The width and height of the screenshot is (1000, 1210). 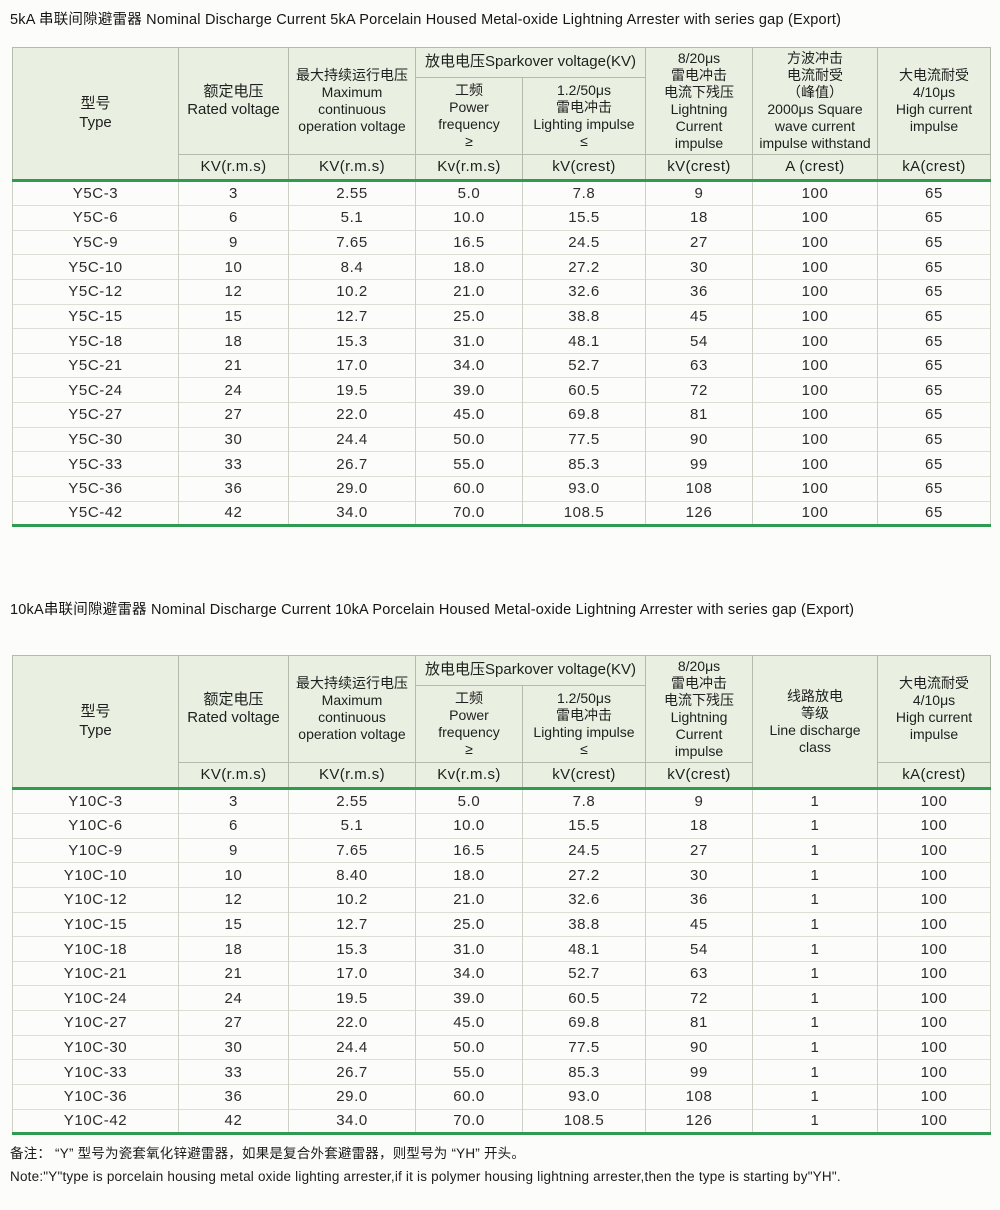 I want to click on value-cell: 126, so click(x=699, y=1121).